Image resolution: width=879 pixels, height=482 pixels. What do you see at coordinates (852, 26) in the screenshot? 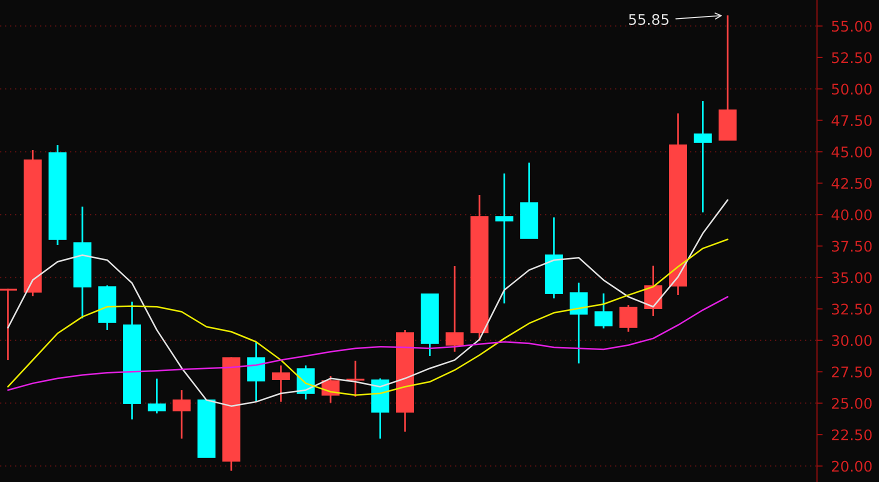
I see `y-tick-label: 55.00` at bounding box center [852, 26].